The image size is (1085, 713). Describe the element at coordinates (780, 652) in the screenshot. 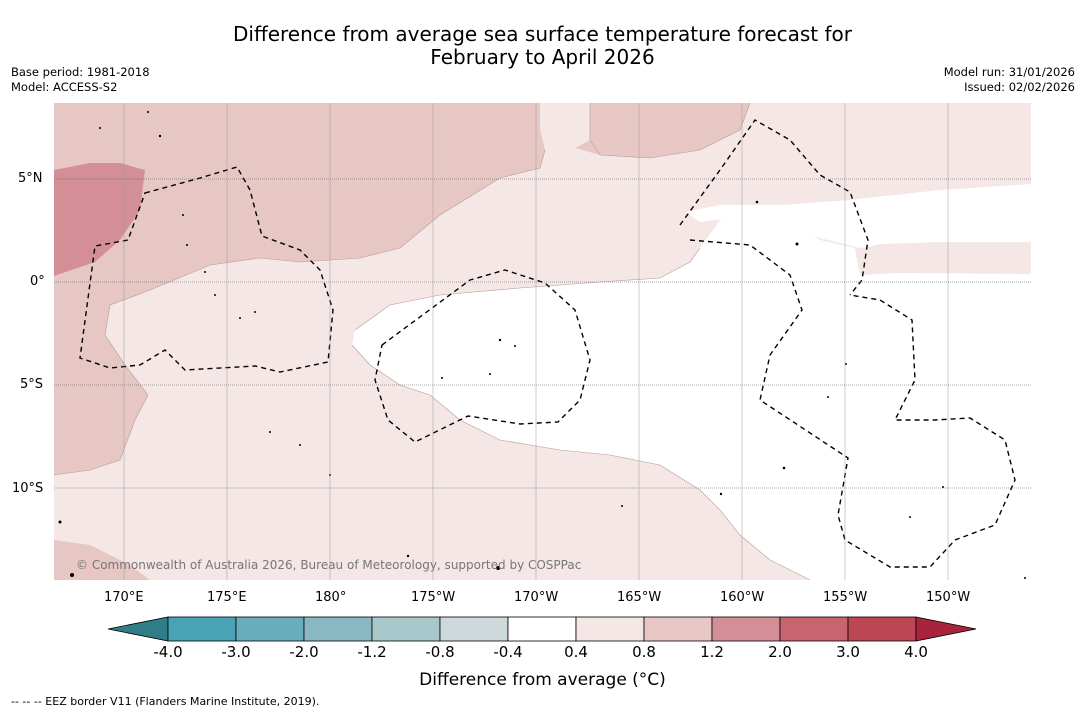

I see `colorbar-tick-label: 2.0` at that location.